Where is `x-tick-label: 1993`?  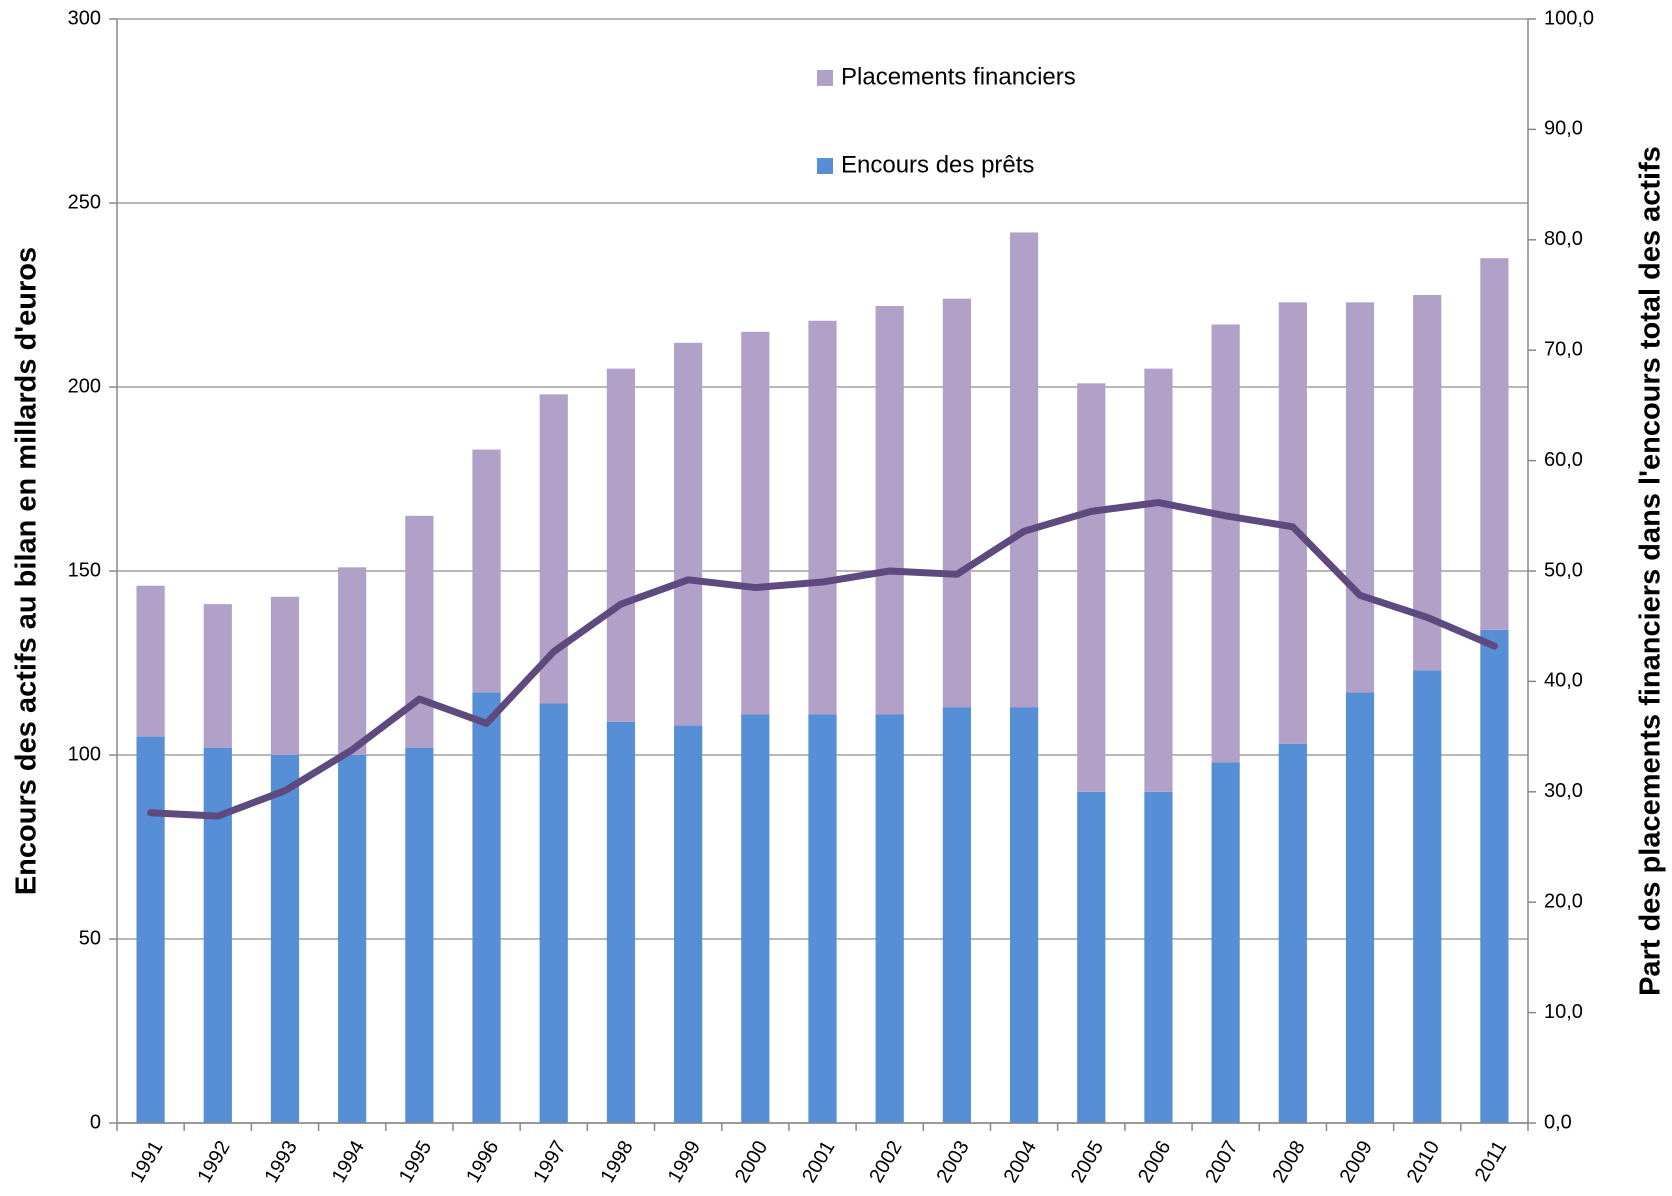 x-tick-label: 1993 is located at coordinates (281, 1162).